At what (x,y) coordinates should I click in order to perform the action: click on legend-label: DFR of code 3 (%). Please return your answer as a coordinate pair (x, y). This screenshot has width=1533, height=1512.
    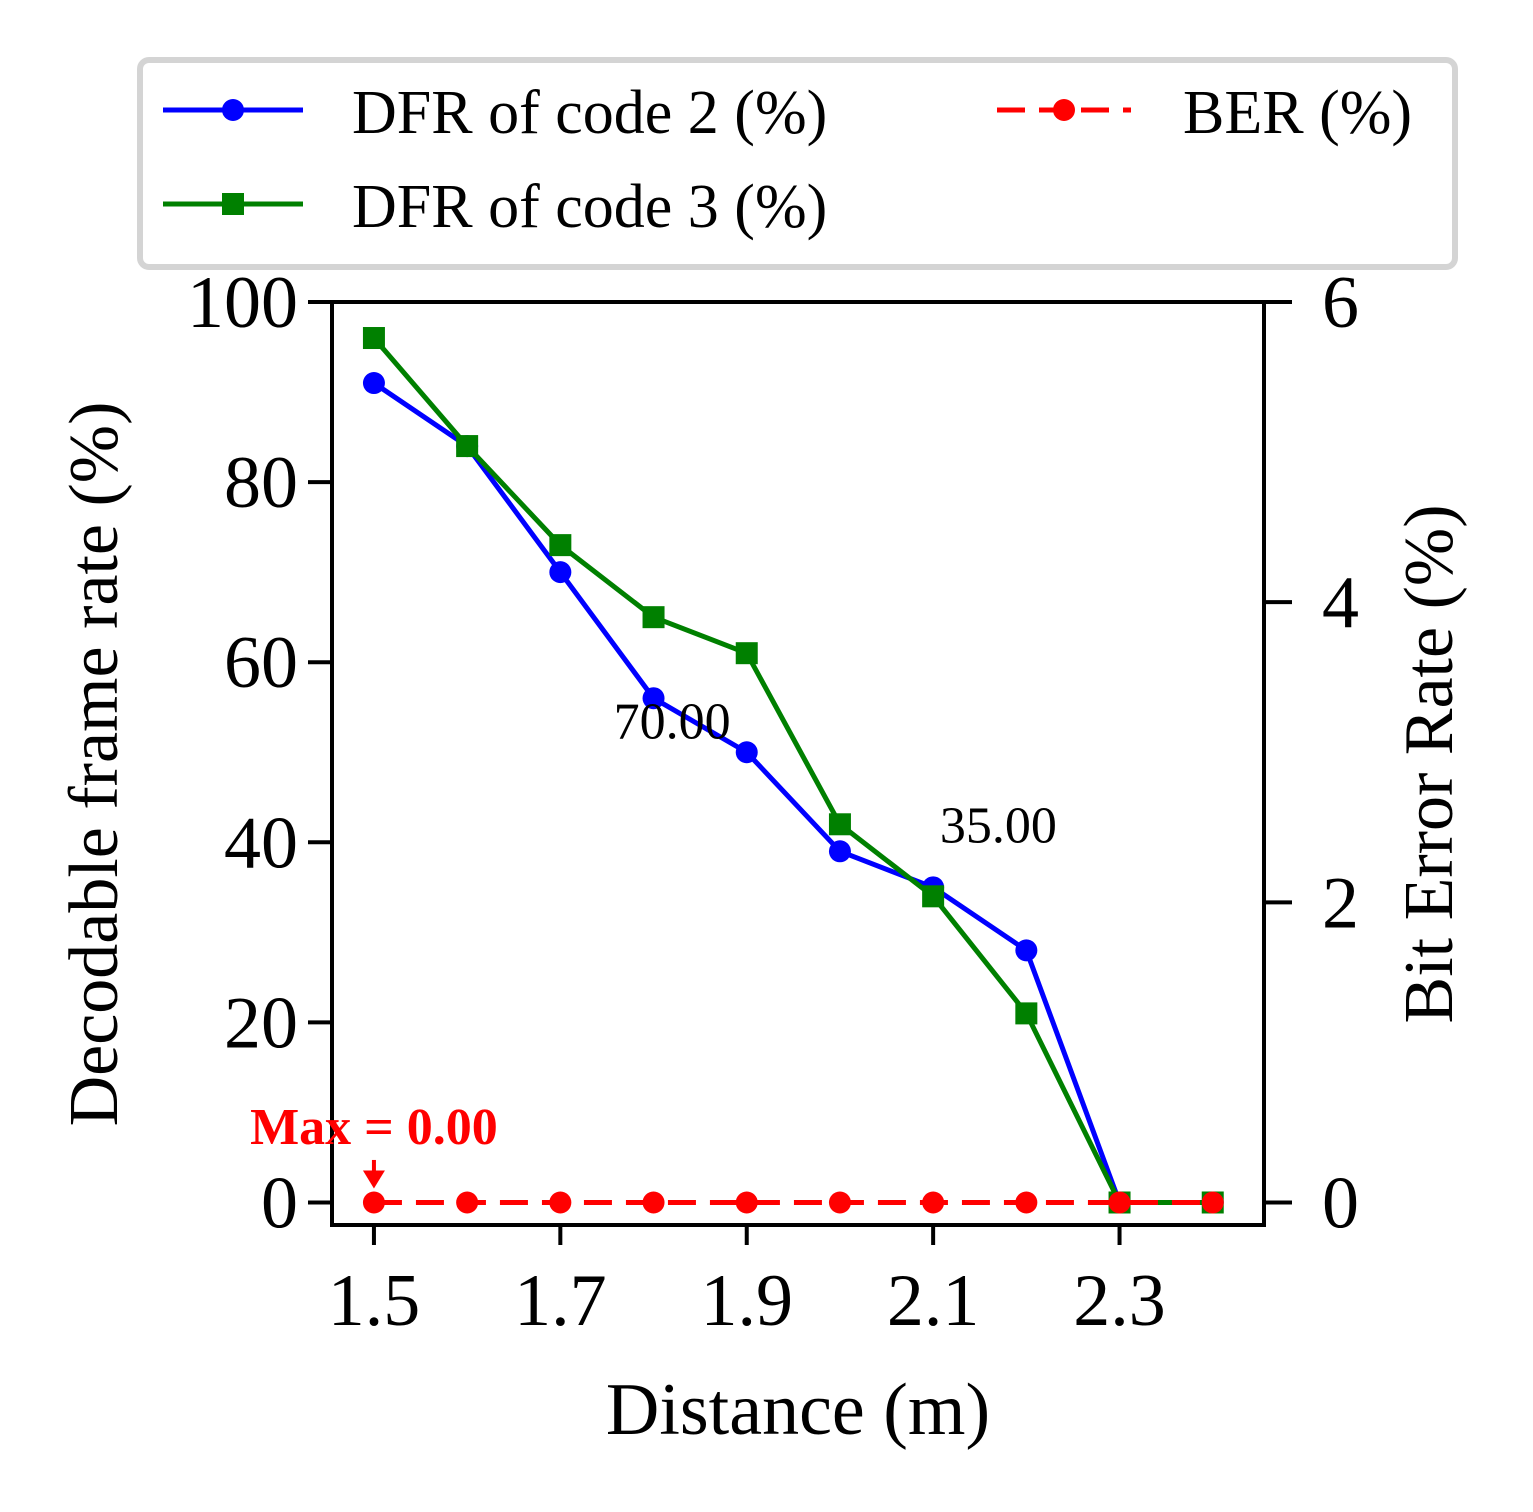
    Looking at the image, I should click on (589, 207).